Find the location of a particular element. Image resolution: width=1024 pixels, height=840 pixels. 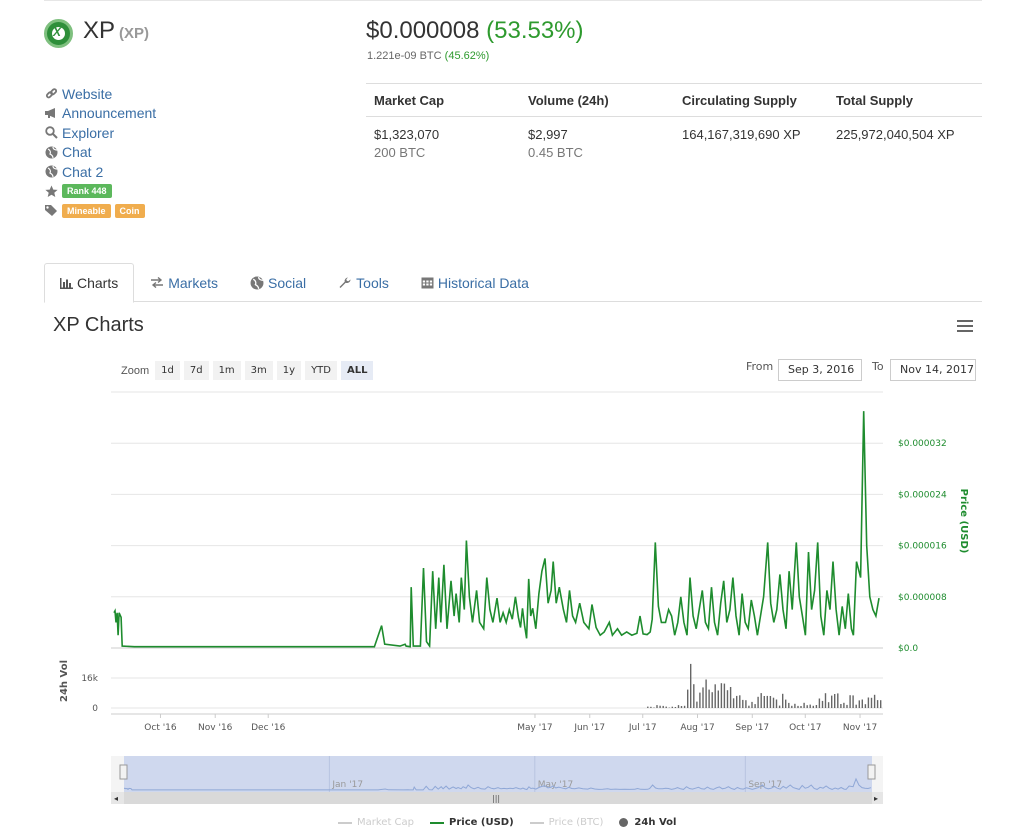

tab-social: Social is located at coordinates (278, 282).